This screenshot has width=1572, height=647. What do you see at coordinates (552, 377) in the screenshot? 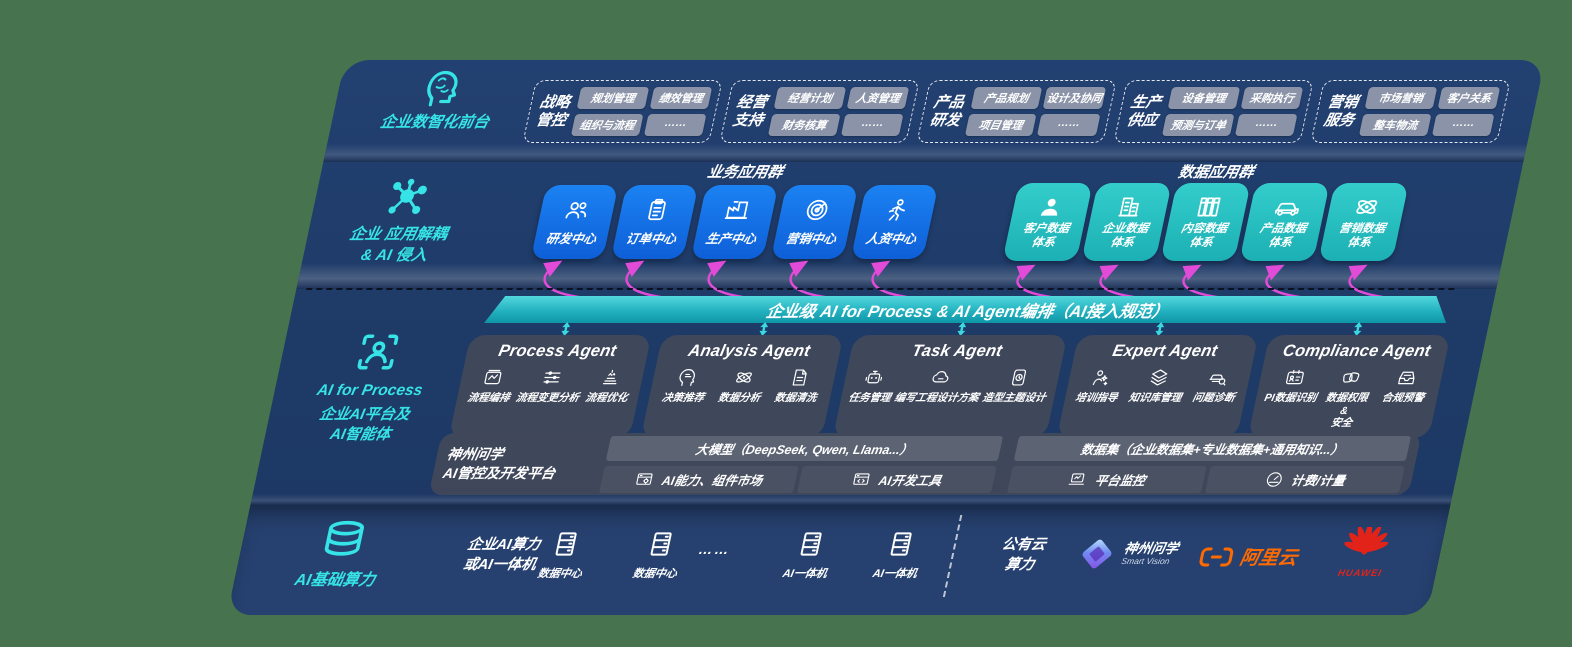
I see `sliders-icon` at bounding box center [552, 377].